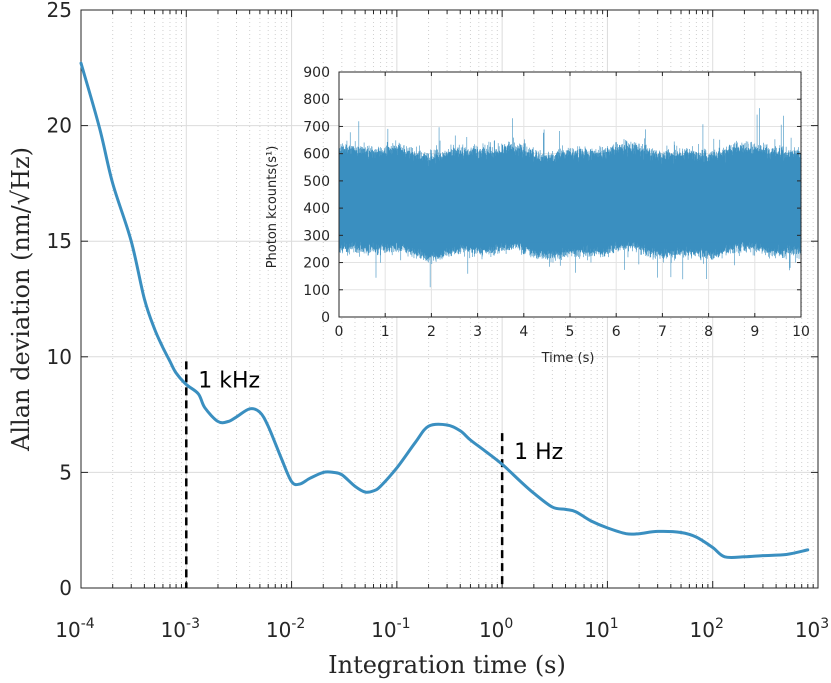 The width and height of the screenshot is (831, 683). I want to click on inset-x-tick-label: 1, so click(385, 332).